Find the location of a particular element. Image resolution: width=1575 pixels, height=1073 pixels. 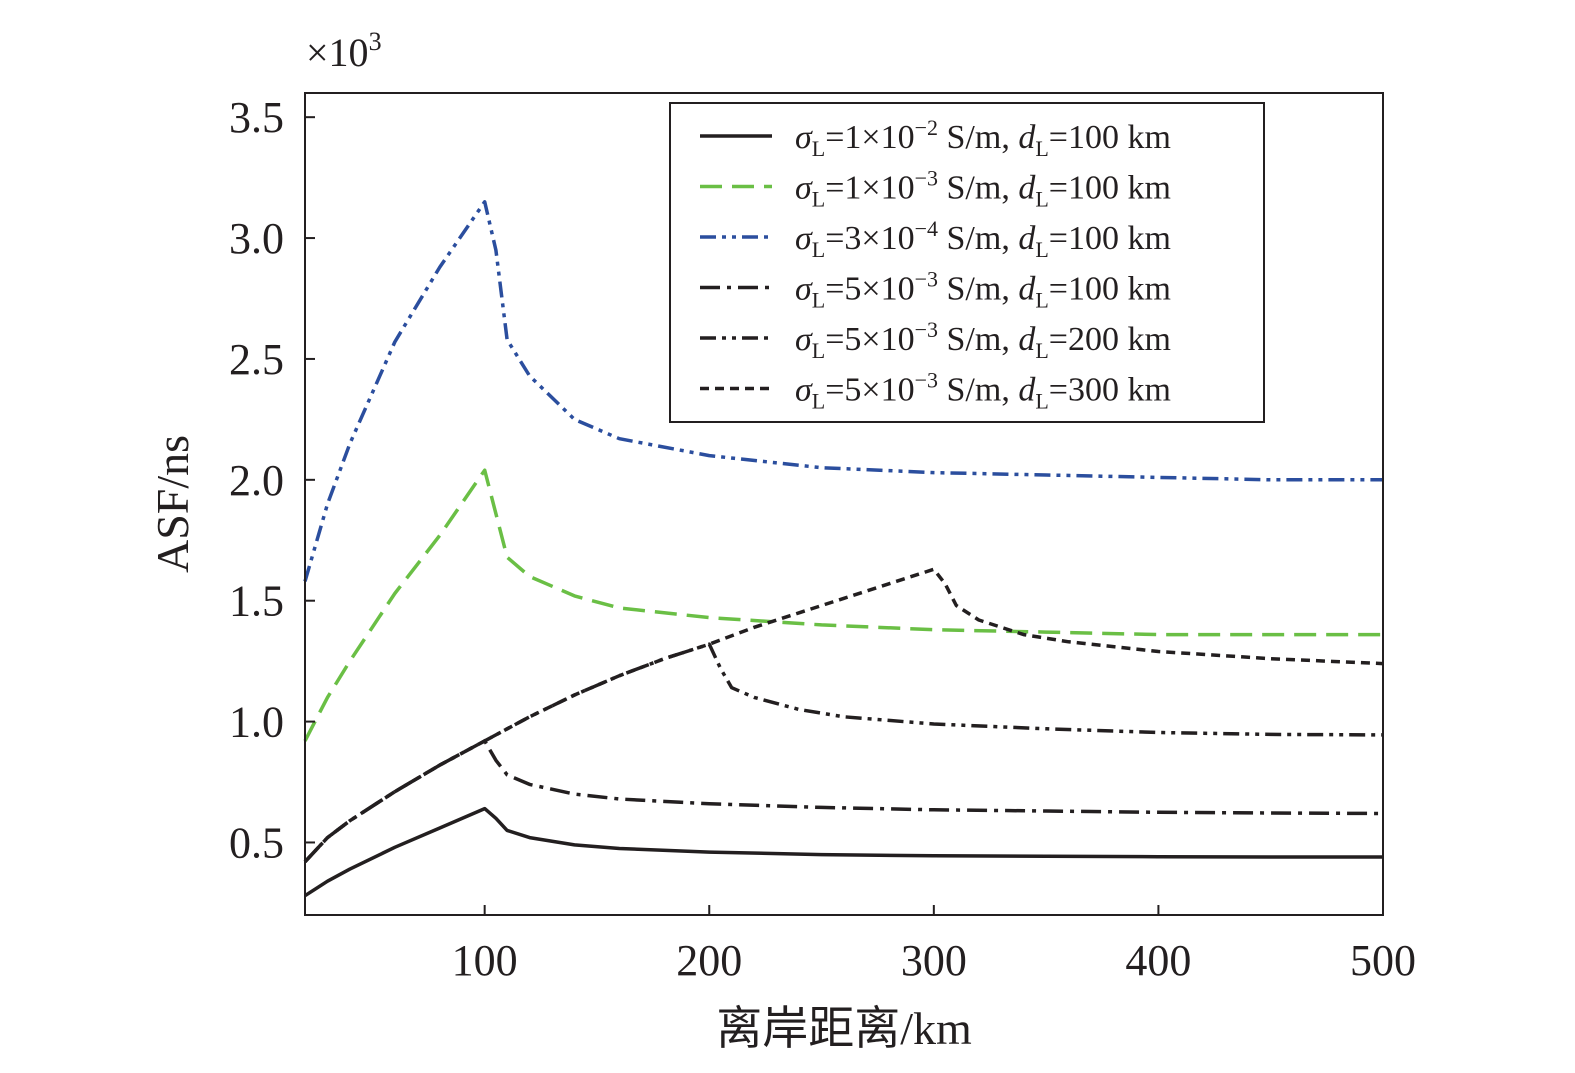

y-tick-label: 0.5 is located at coordinates (256, 842).